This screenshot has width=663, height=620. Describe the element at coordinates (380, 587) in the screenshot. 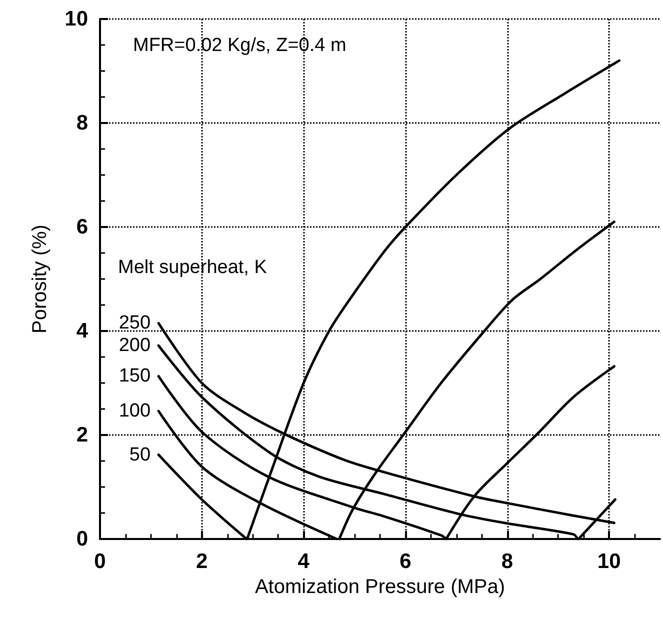

I see `x-axis-title: Atomization Pressure (MPa)` at that location.